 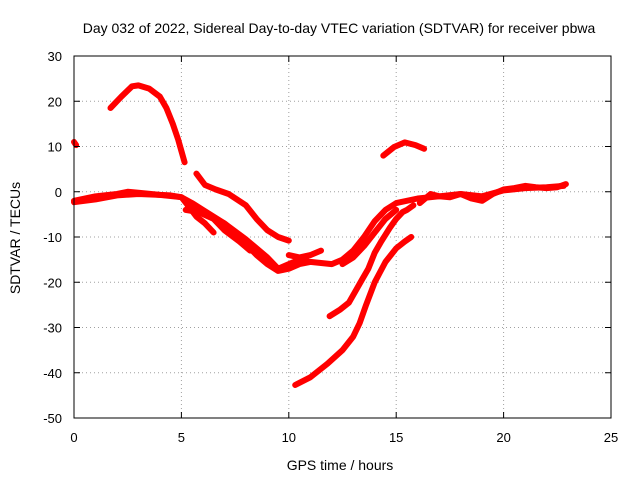 What do you see at coordinates (58, 192) in the screenshot?
I see `y-tick-label: 0` at bounding box center [58, 192].